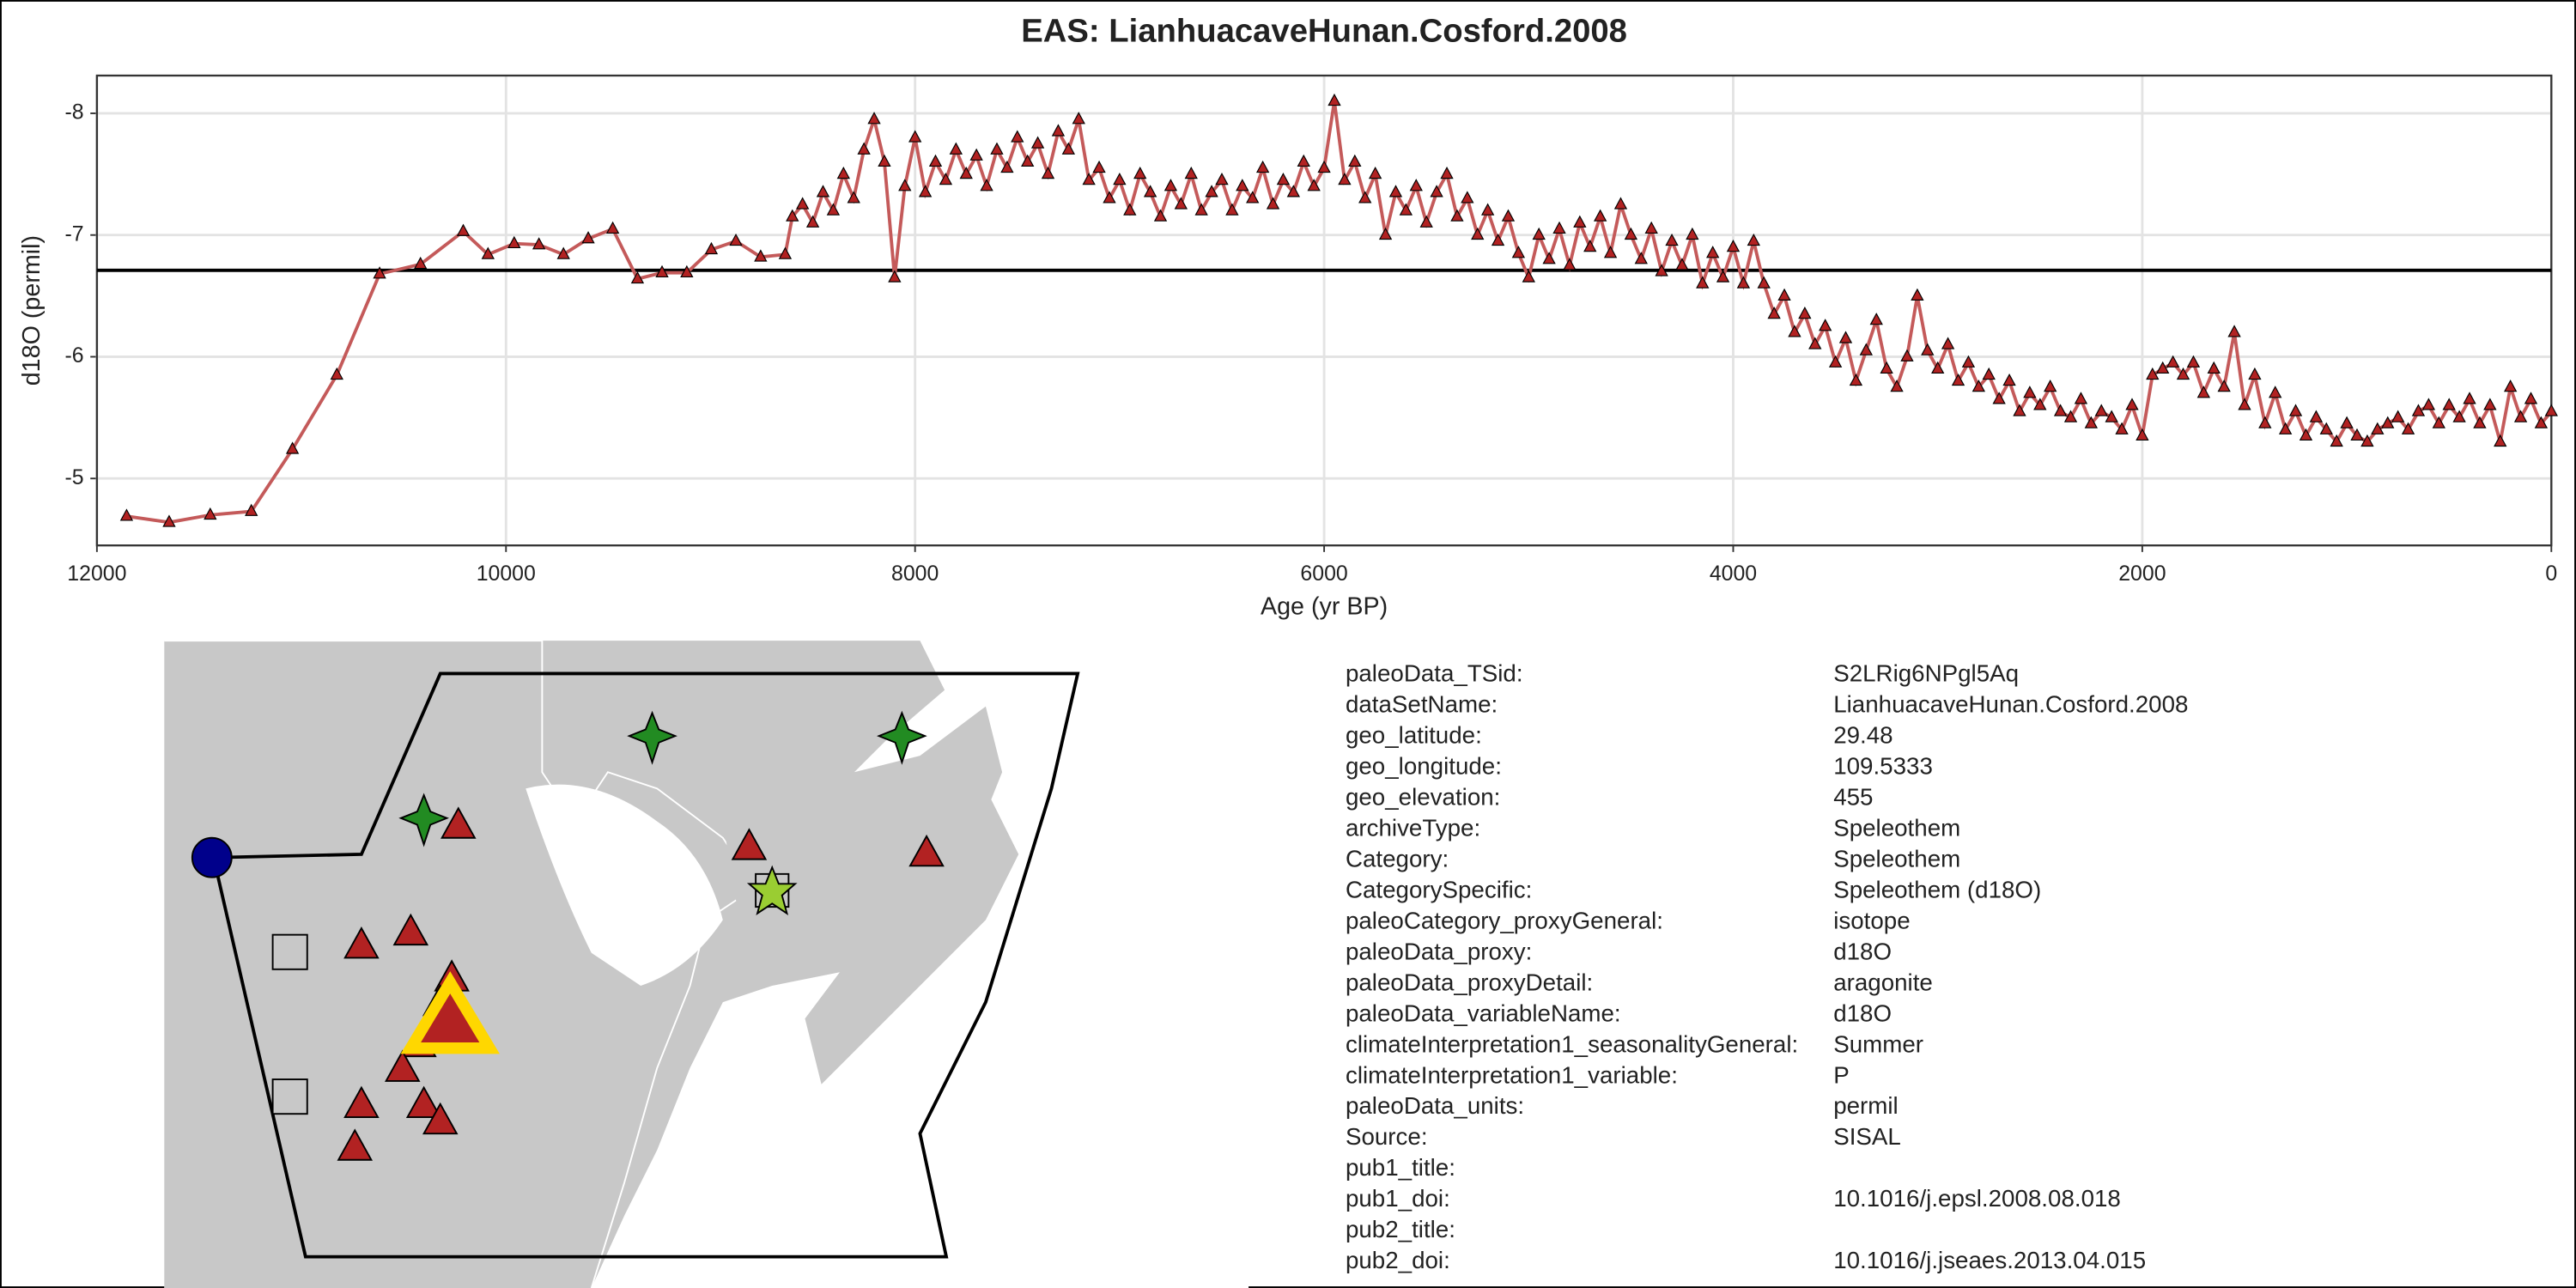 This screenshot has width=2576, height=1288. Describe the element at coordinates (74, 112) in the screenshot. I see `y-tick-label: -8` at that location.